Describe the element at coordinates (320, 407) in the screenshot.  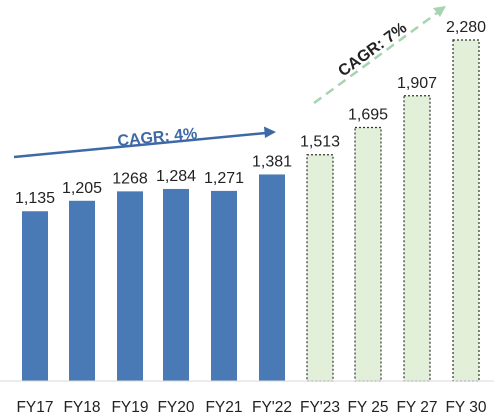
I see `category-label-fy-23: FY'23` at that location.